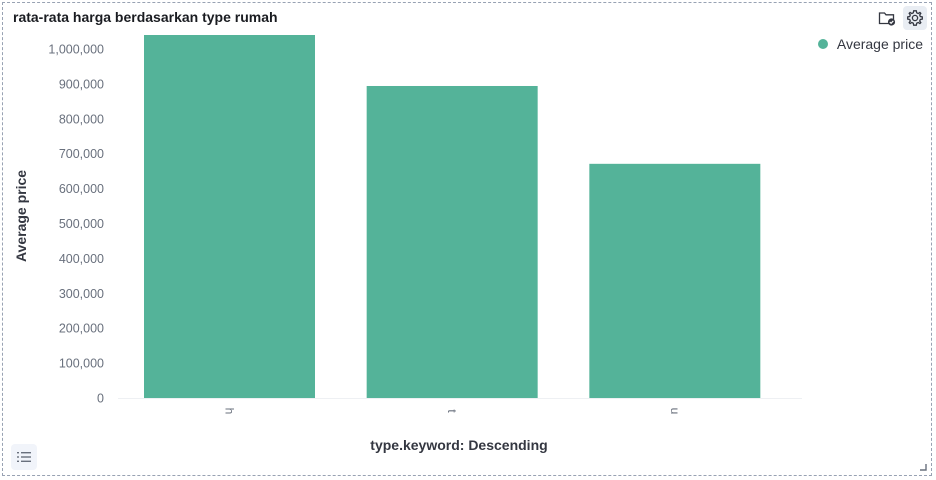  Describe the element at coordinates (923, 467) in the screenshot. I see `resize-handle-icon` at that location.